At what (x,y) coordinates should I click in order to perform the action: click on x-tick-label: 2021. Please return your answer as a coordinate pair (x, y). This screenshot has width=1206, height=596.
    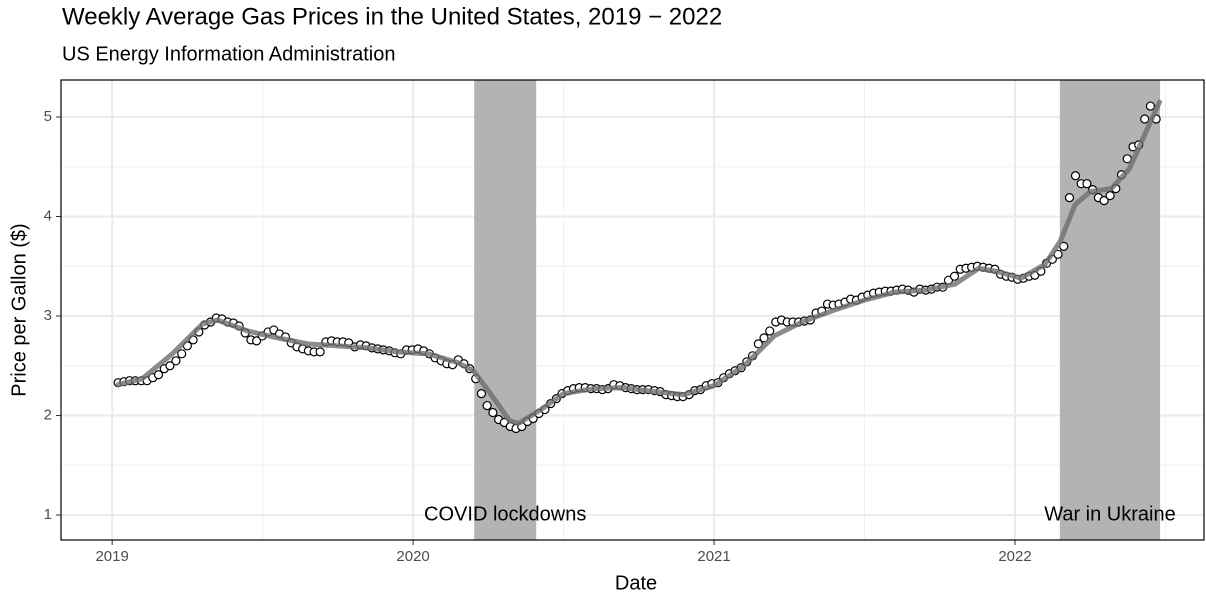
    Looking at the image, I should click on (713, 556).